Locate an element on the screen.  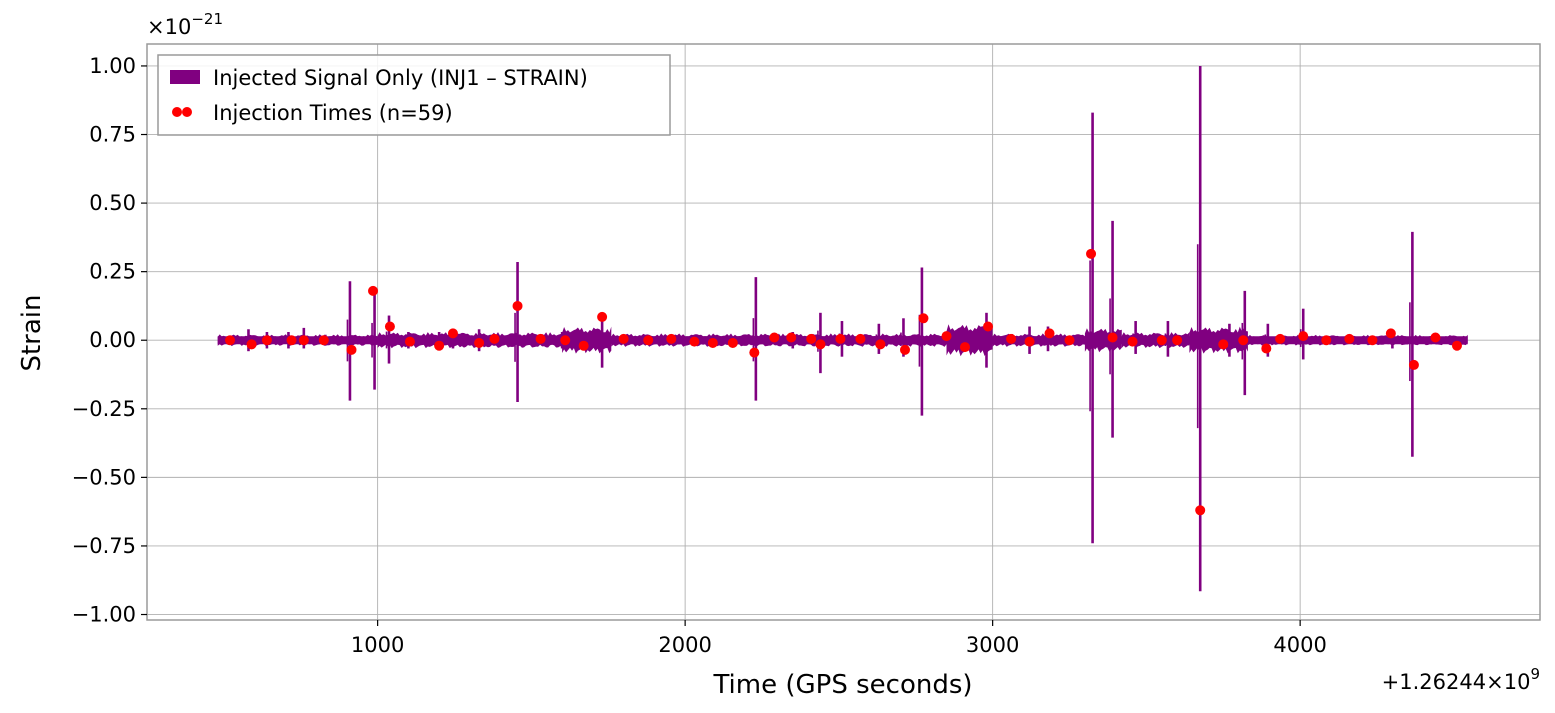
y-tick-label: 1.00 is located at coordinates (112, 66).